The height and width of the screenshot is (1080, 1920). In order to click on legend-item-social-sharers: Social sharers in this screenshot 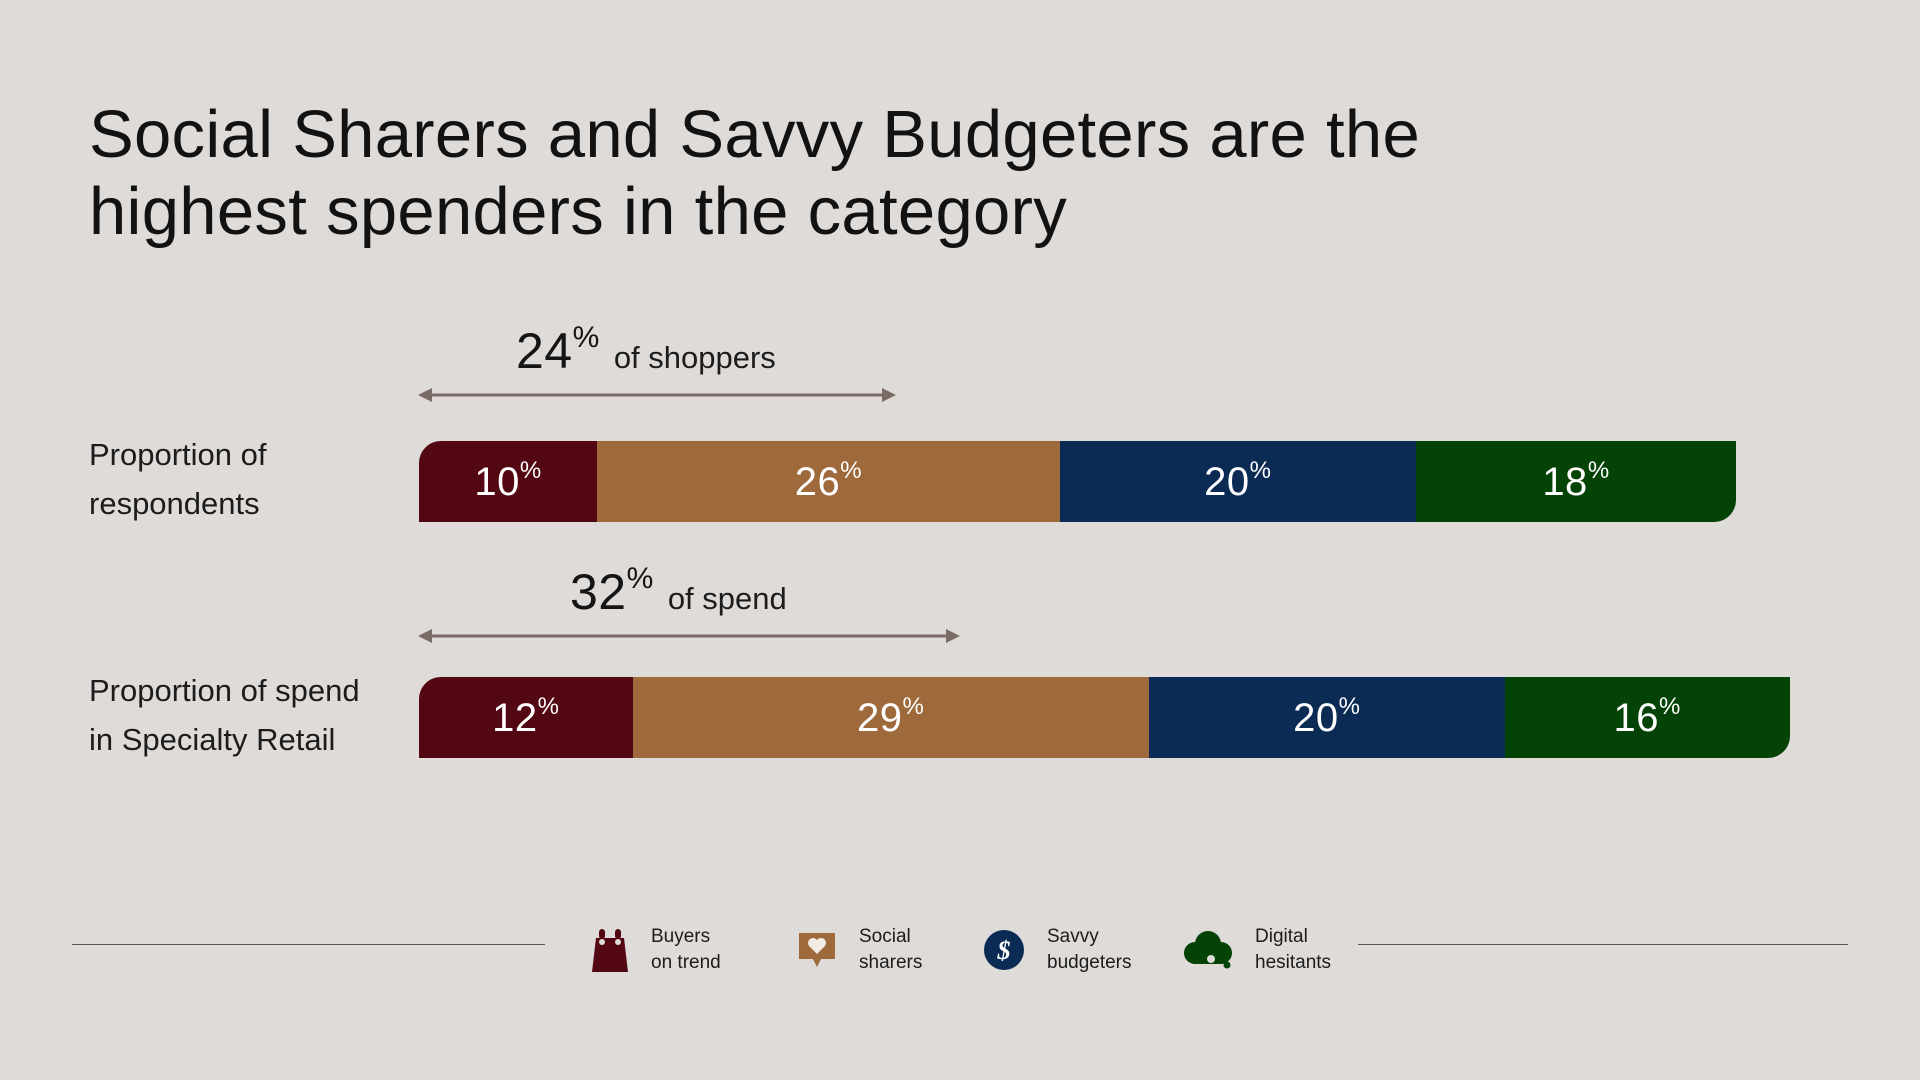, I will do `click(859, 950)`.